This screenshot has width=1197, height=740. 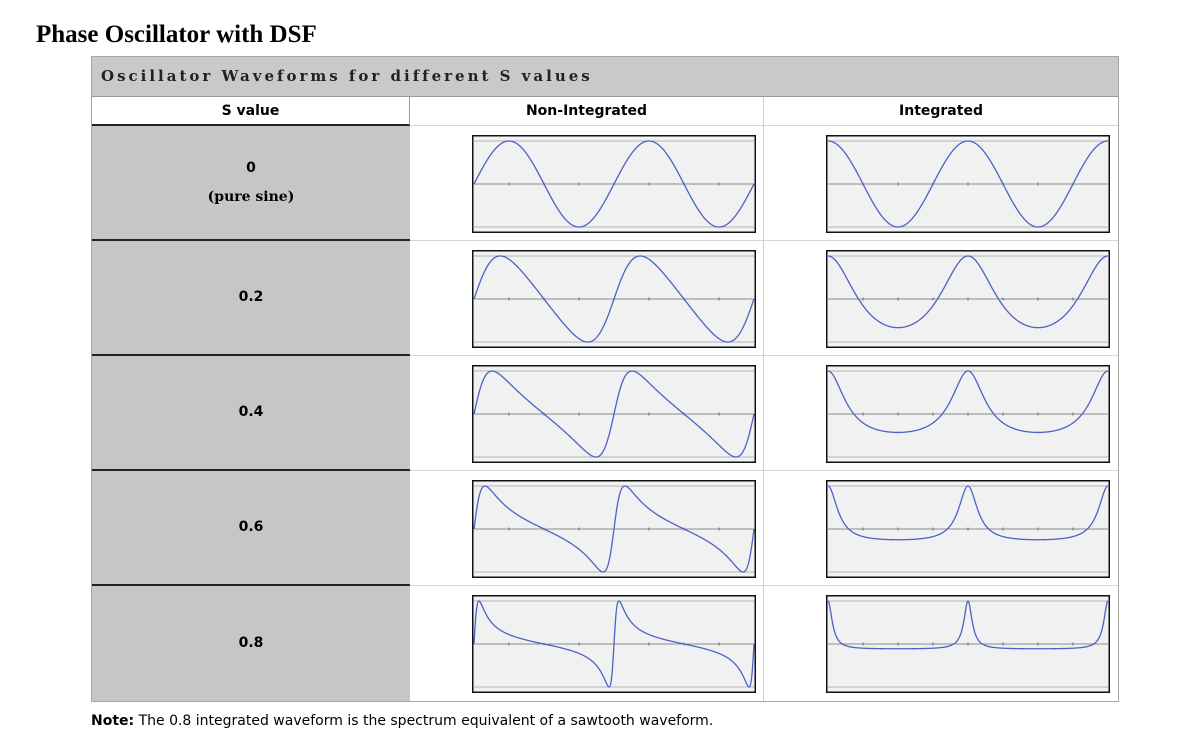 What do you see at coordinates (941, 111) in the screenshot?
I see `header-integrated: Integrated` at bounding box center [941, 111].